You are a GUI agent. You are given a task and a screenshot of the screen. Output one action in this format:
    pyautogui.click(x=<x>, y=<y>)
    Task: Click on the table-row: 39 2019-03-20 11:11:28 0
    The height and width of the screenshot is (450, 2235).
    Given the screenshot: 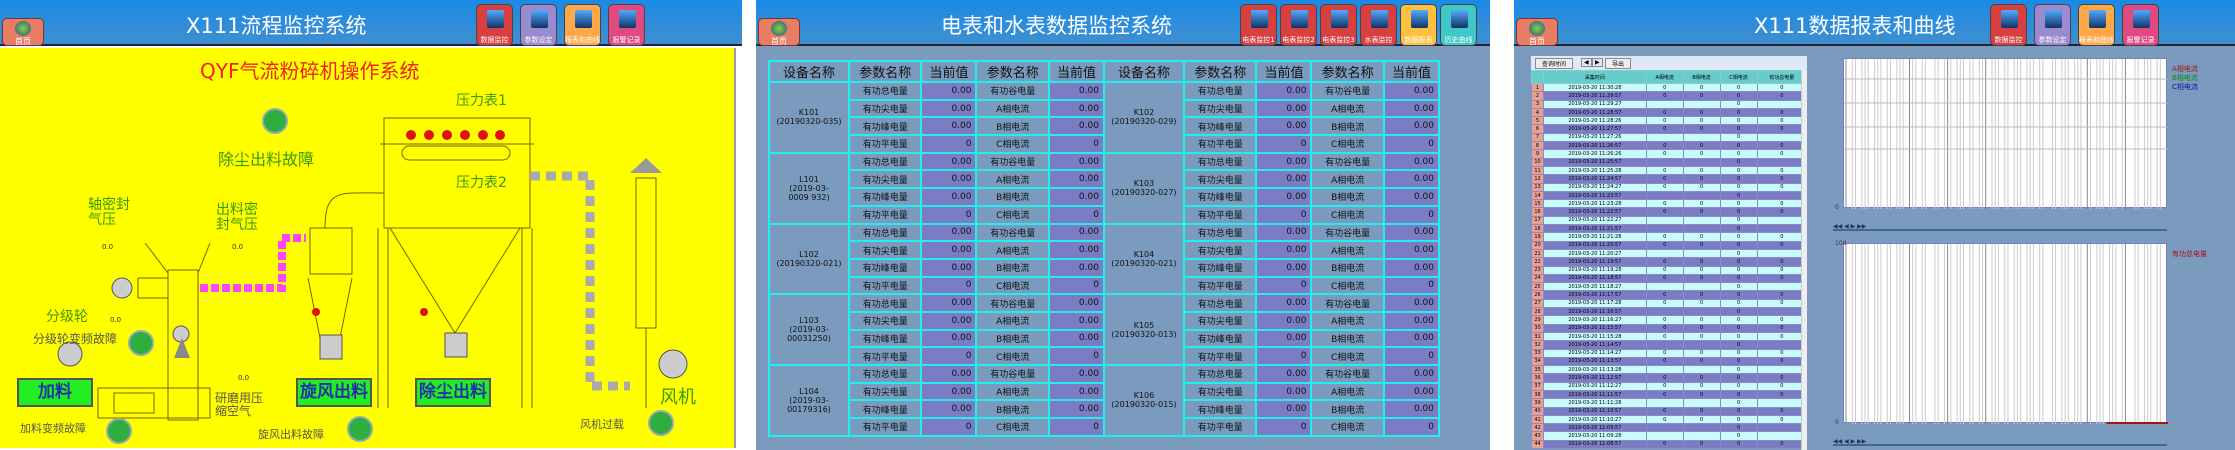 What is the action you would take?
    pyautogui.click(x=1669, y=403)
    